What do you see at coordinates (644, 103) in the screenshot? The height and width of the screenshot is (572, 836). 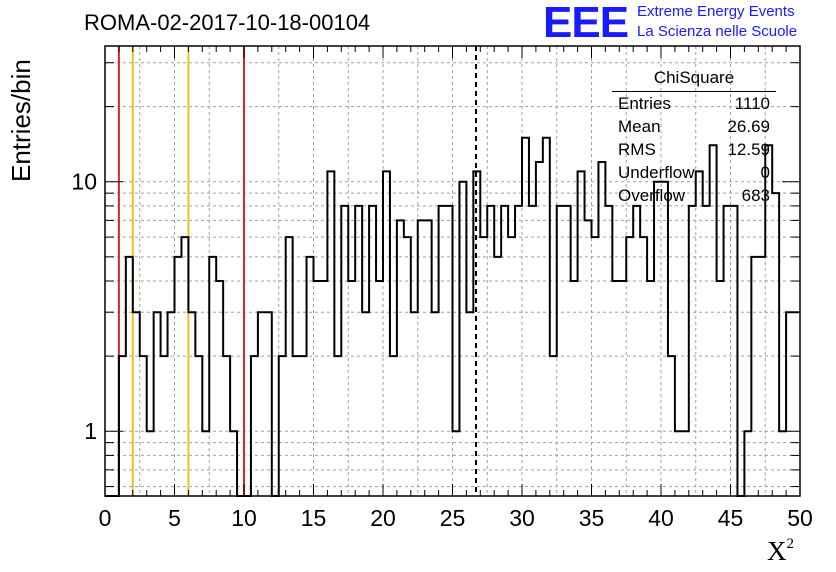 I see `stats-key: Entries` at bounding box center [644, 103].